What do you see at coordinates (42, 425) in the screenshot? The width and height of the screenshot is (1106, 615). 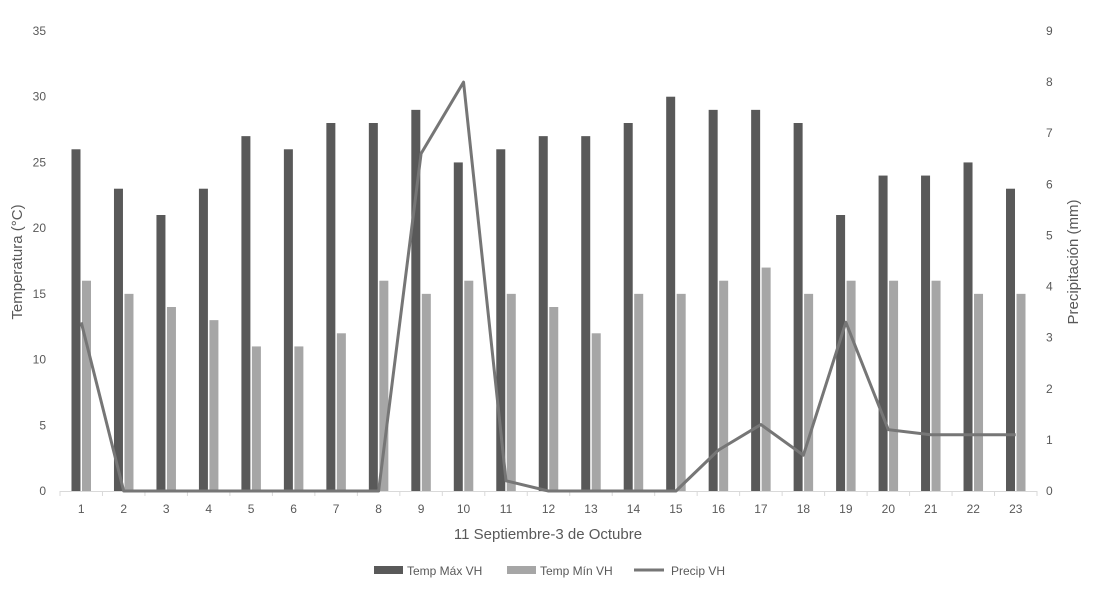 I see `y-tick-label: 5` at bounding box center [42, 425].